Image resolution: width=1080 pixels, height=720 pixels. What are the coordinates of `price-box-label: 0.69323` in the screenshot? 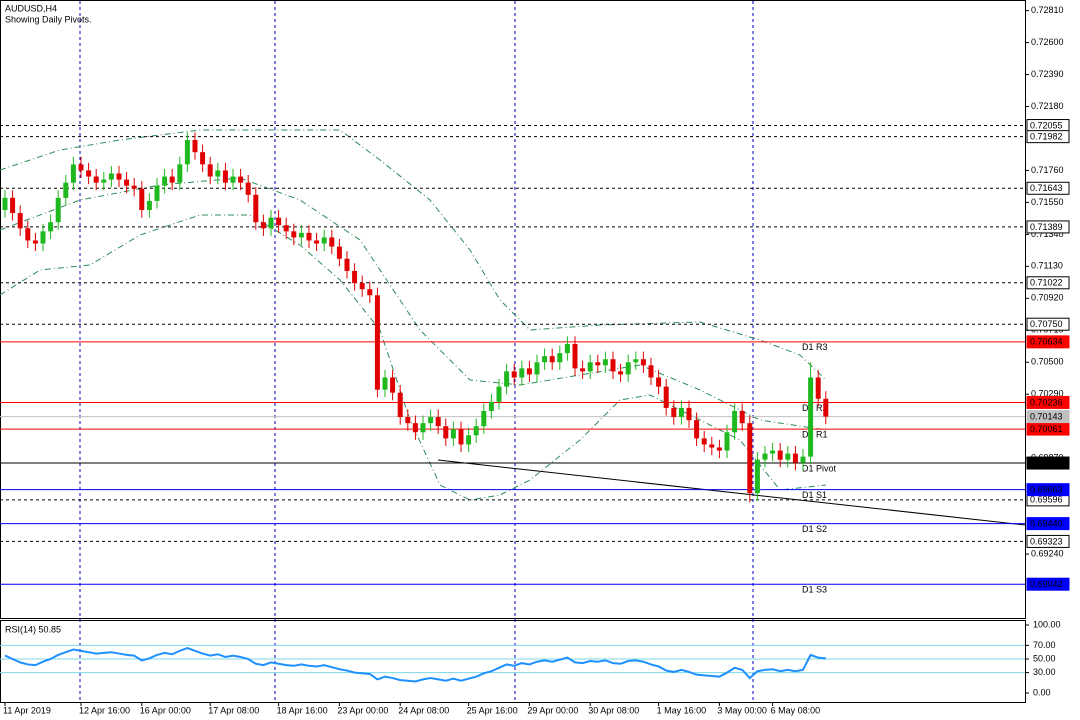 It's located at (1046, 541).